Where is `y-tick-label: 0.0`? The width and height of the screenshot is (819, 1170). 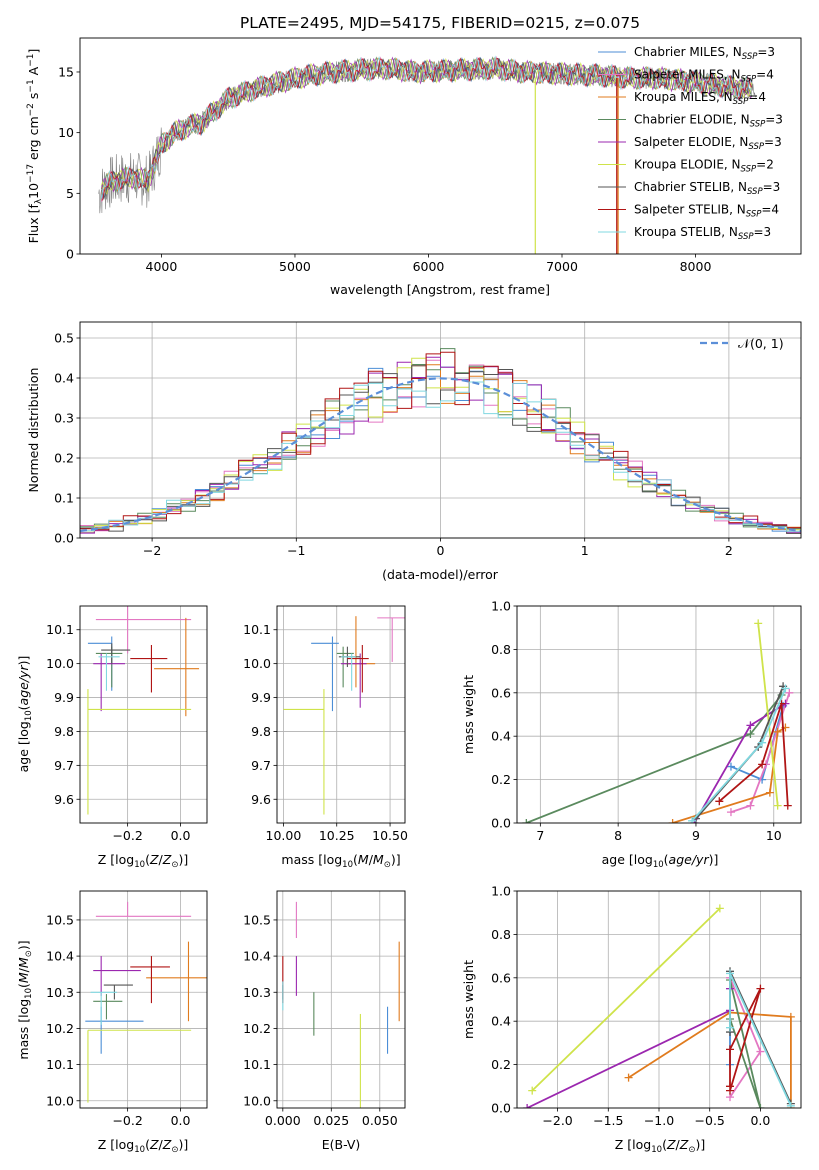
y-tick-label: 0.0 is located at coordinates (501, 823).